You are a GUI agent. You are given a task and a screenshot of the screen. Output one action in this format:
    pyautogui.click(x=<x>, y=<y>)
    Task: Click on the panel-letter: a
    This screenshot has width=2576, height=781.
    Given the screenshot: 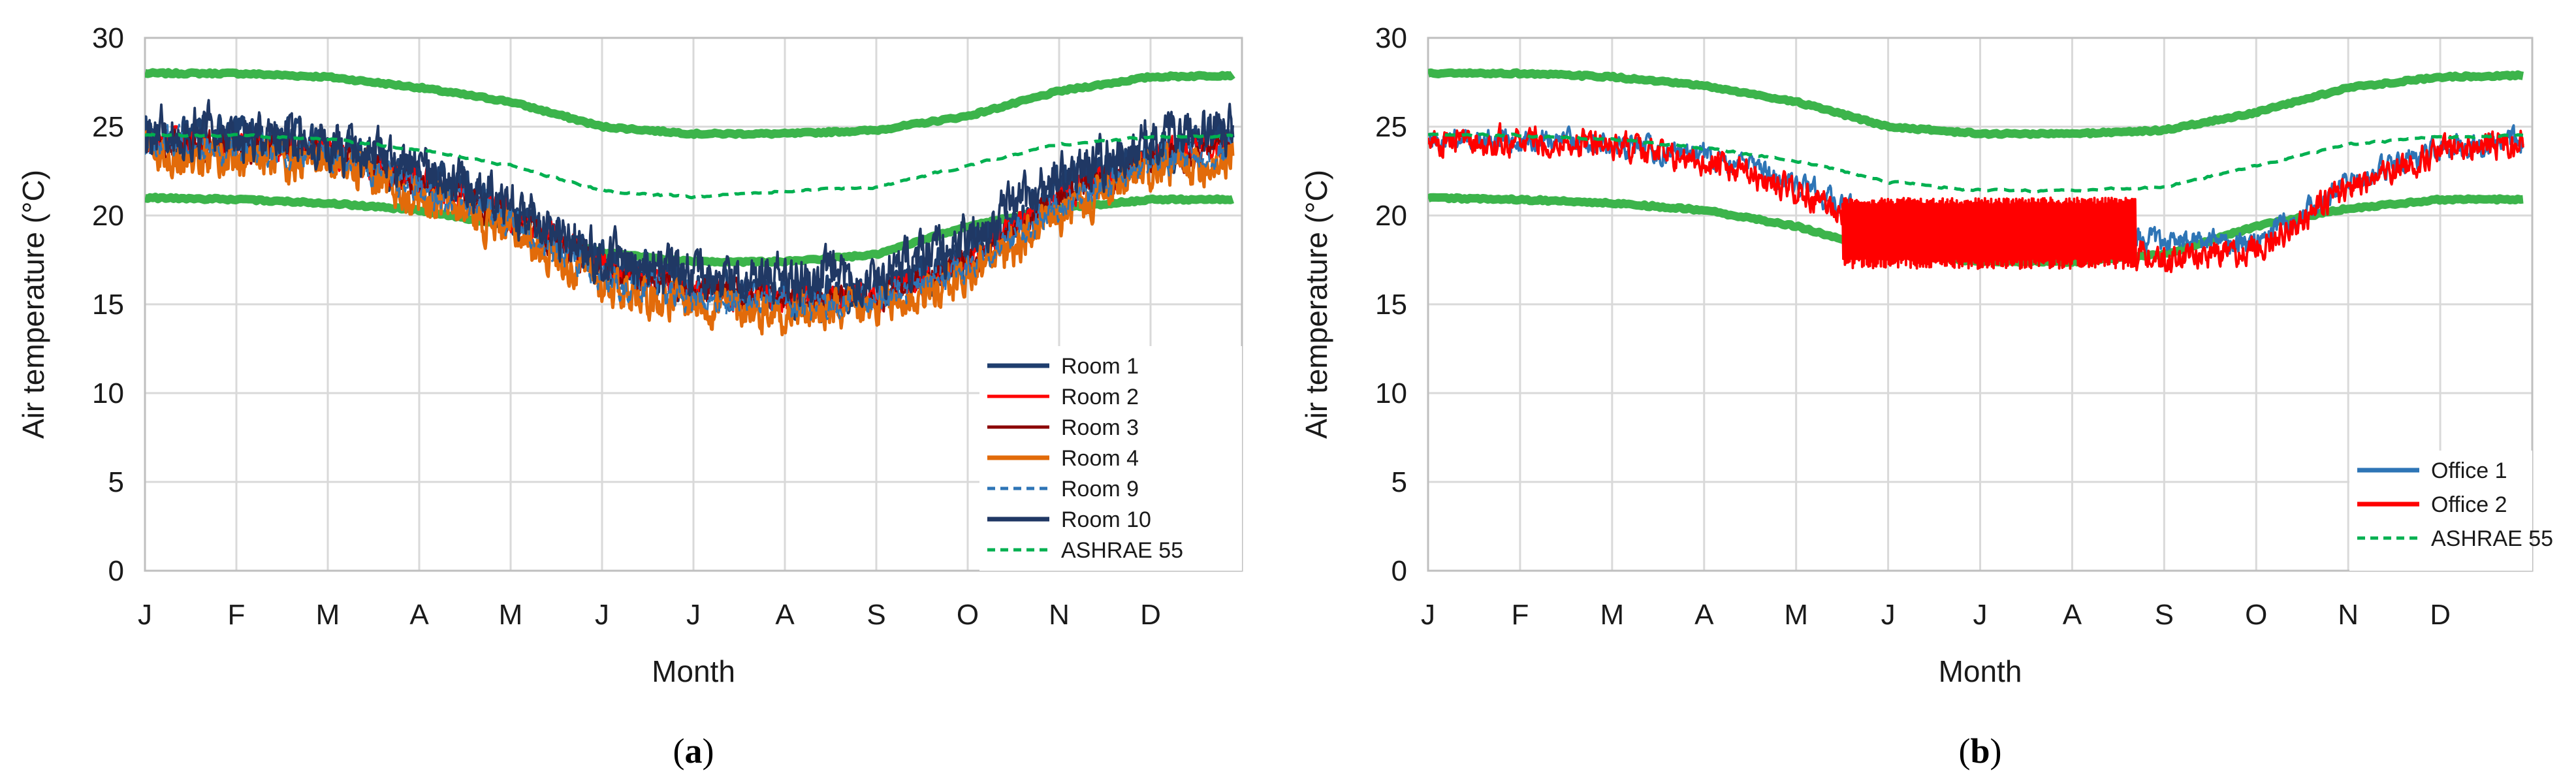 What is the action you would take?
    pyautogui.click(x=694, y=751)
    